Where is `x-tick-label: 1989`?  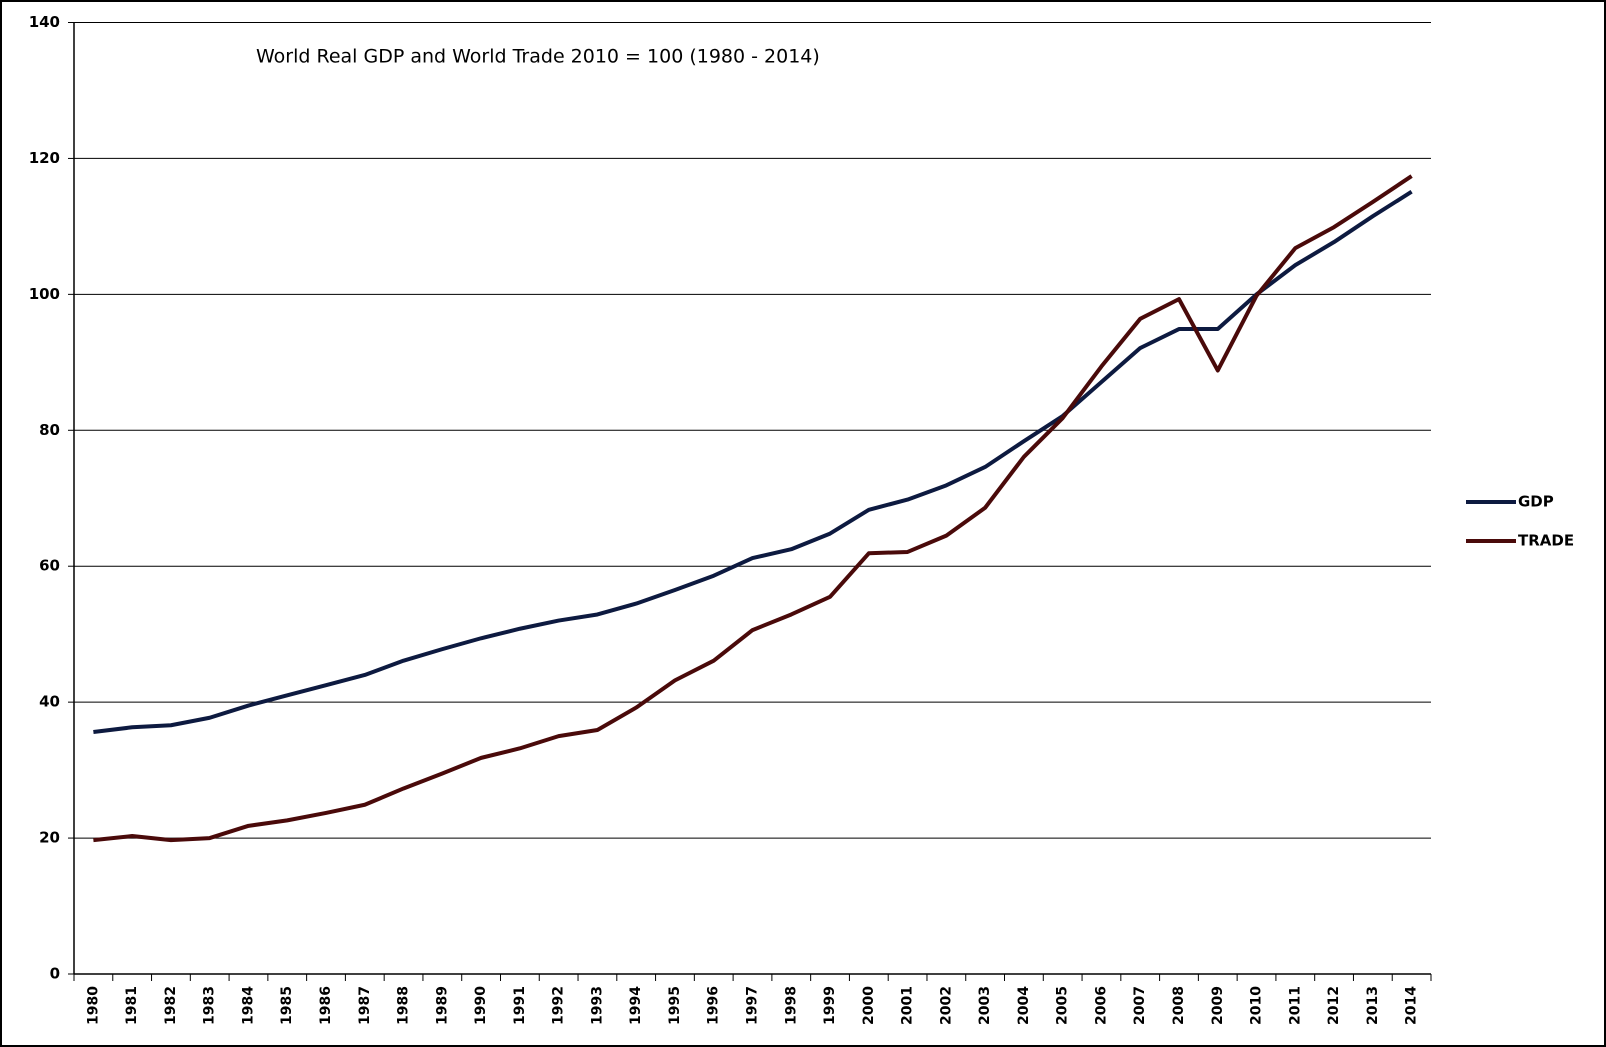 x-tick-label: 1989 is located at coordinates (442, 1005).